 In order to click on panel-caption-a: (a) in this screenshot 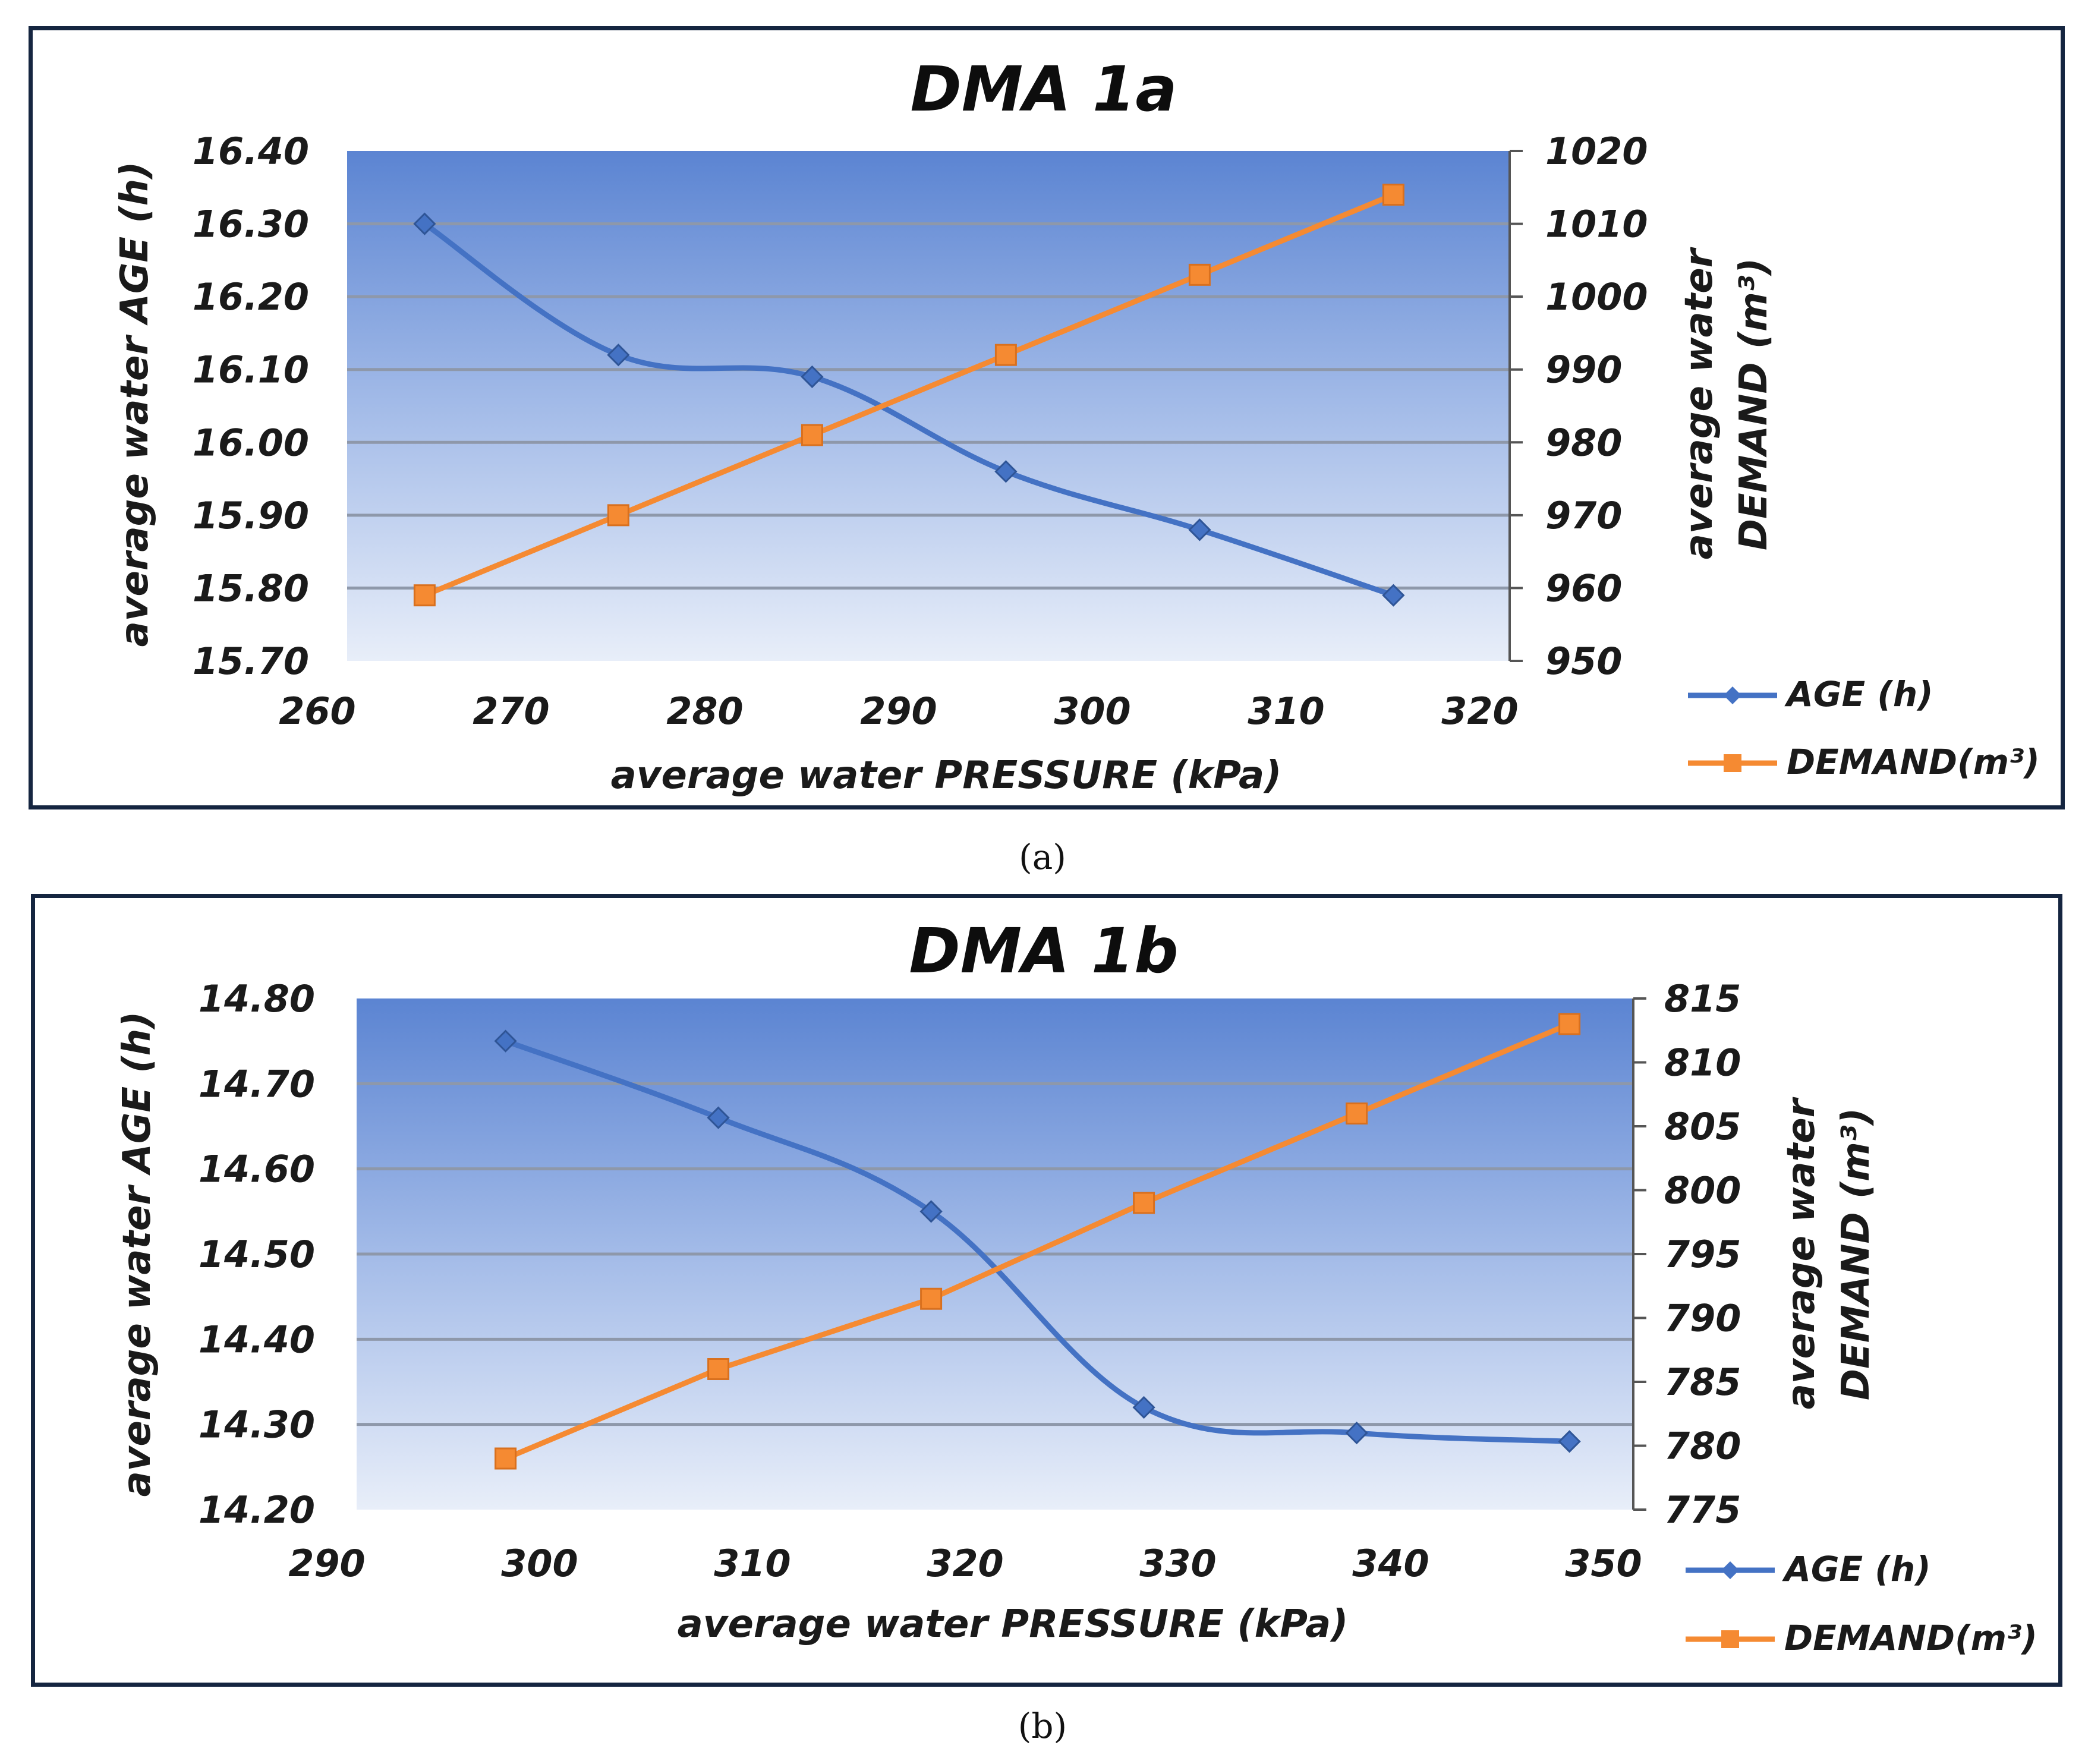, I will do `click(1042, 857)`.